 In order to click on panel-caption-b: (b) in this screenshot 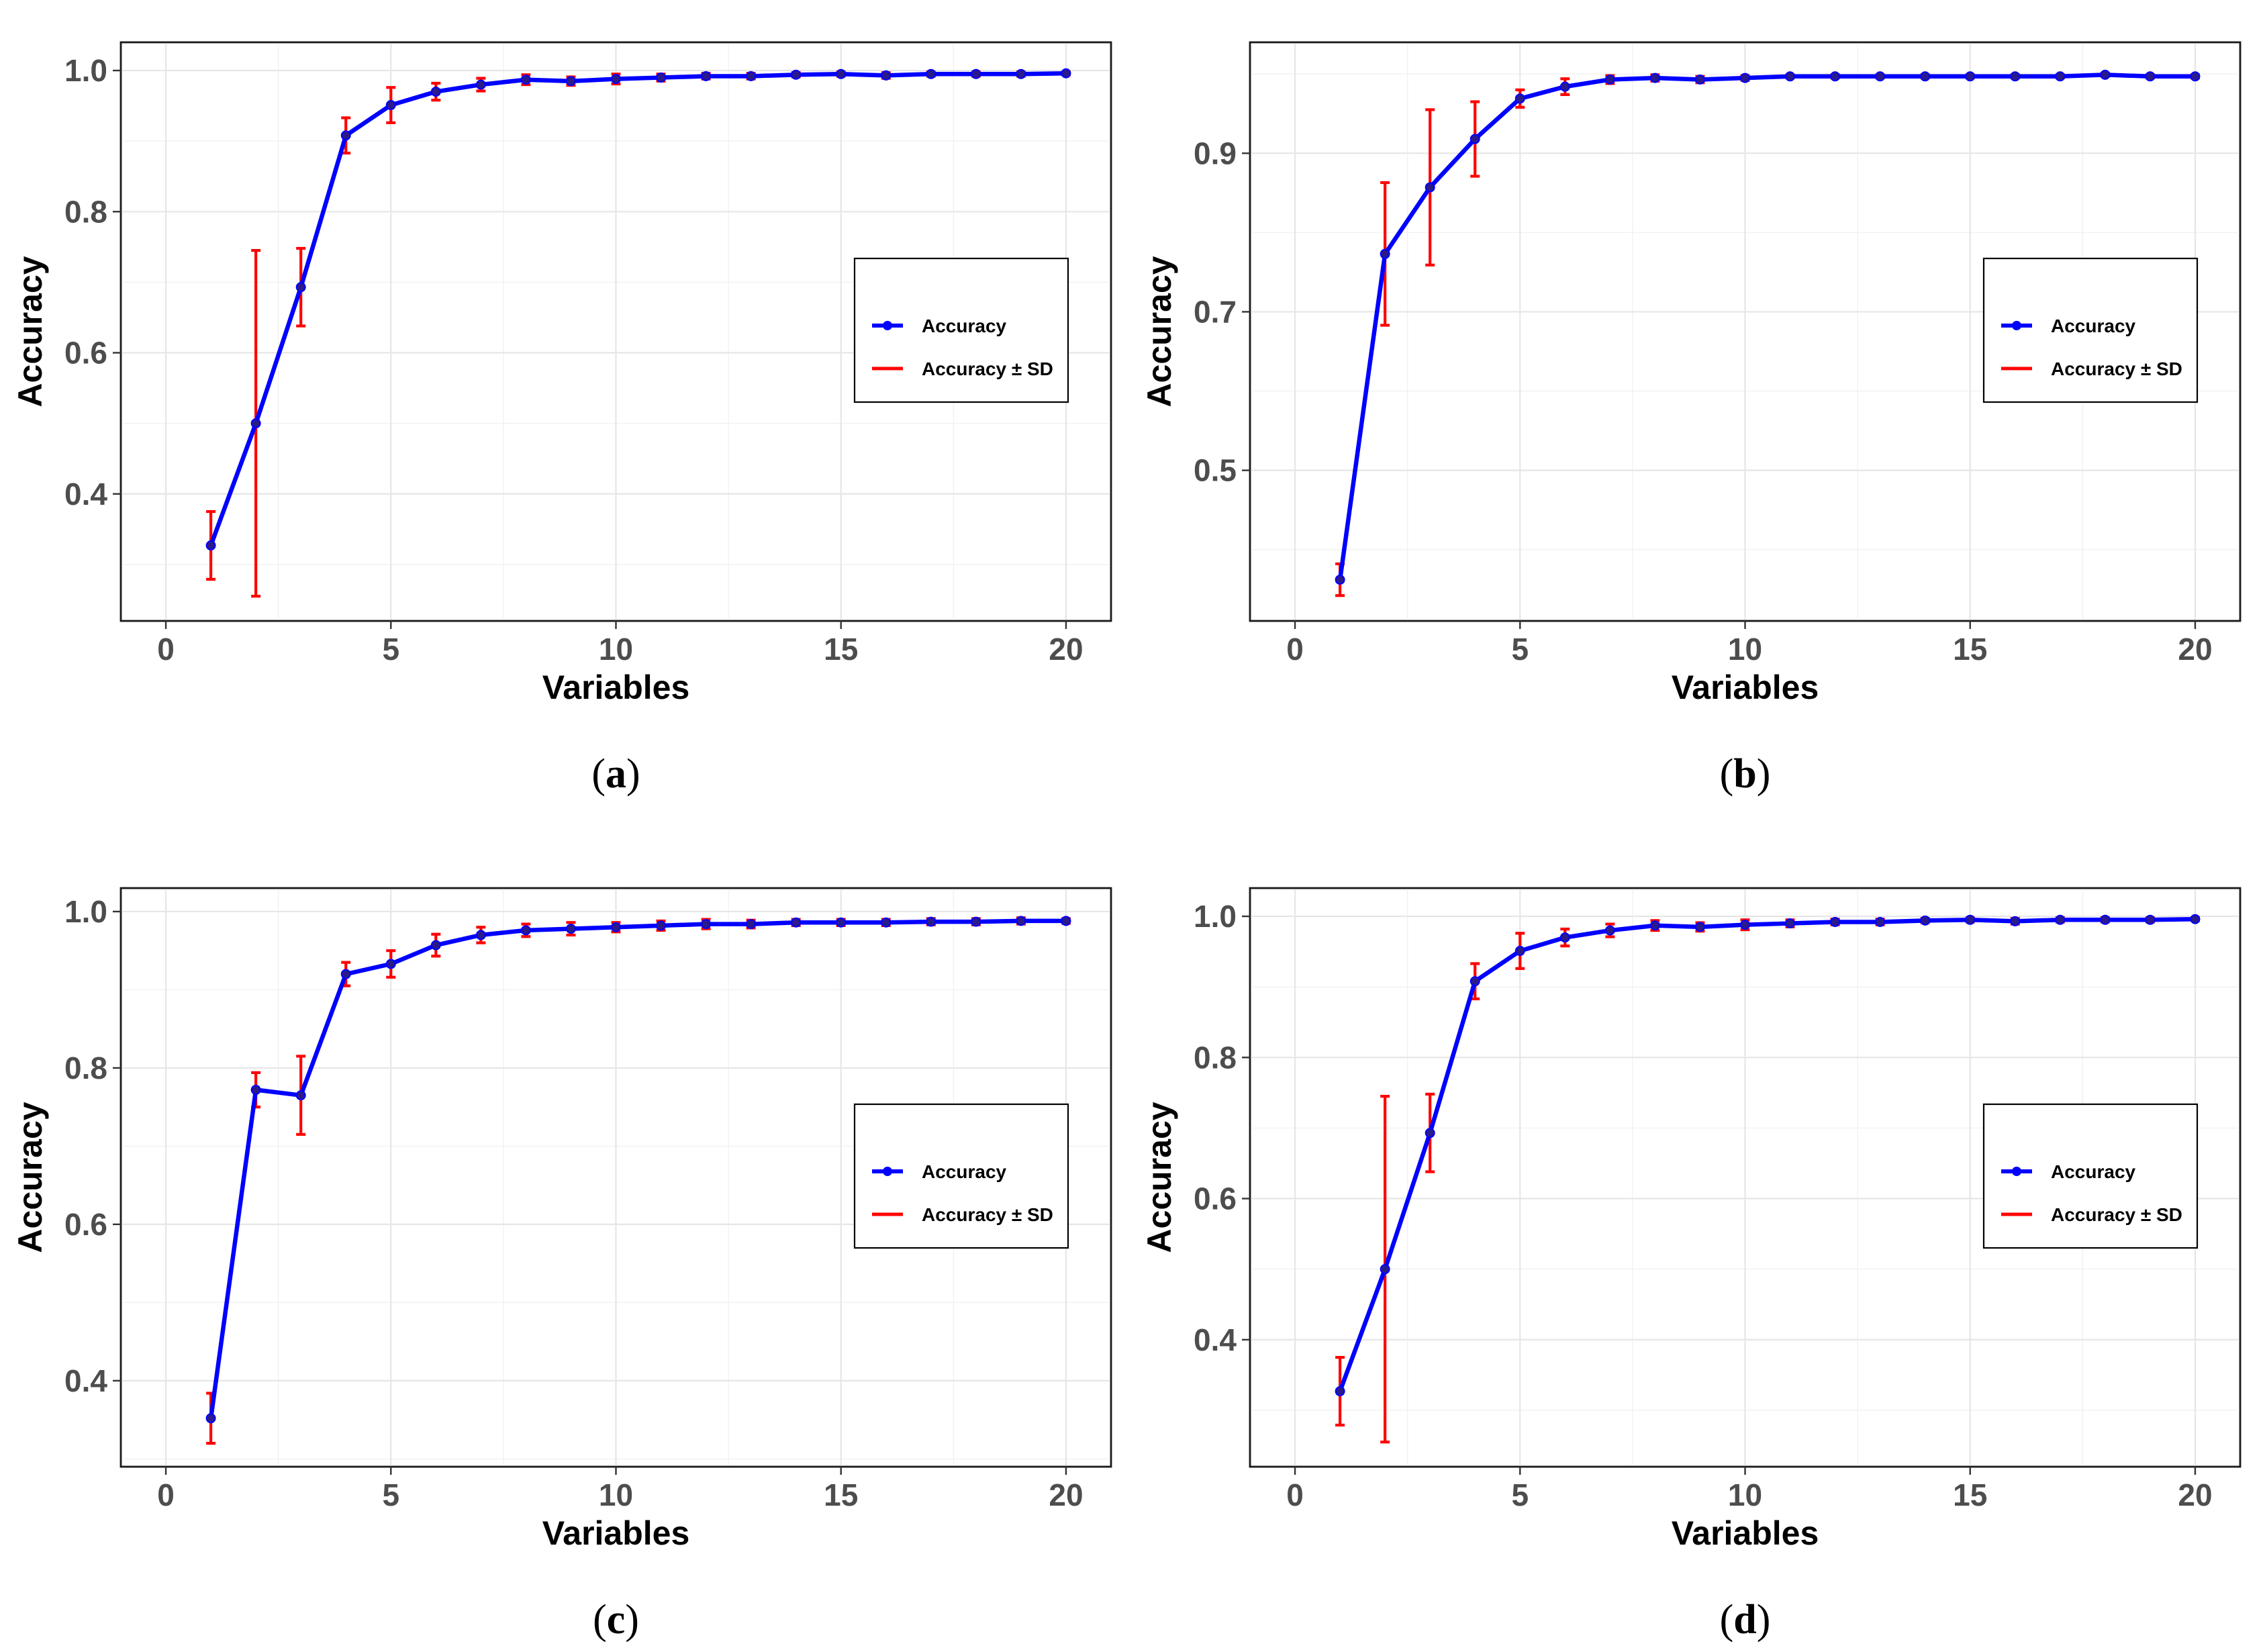, I will do `click(1746, 774)`.